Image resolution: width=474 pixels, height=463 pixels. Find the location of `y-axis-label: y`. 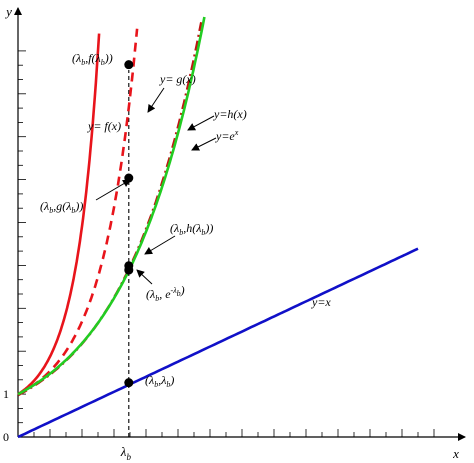

y-axis-label: y is located at coordinates (8, 11).